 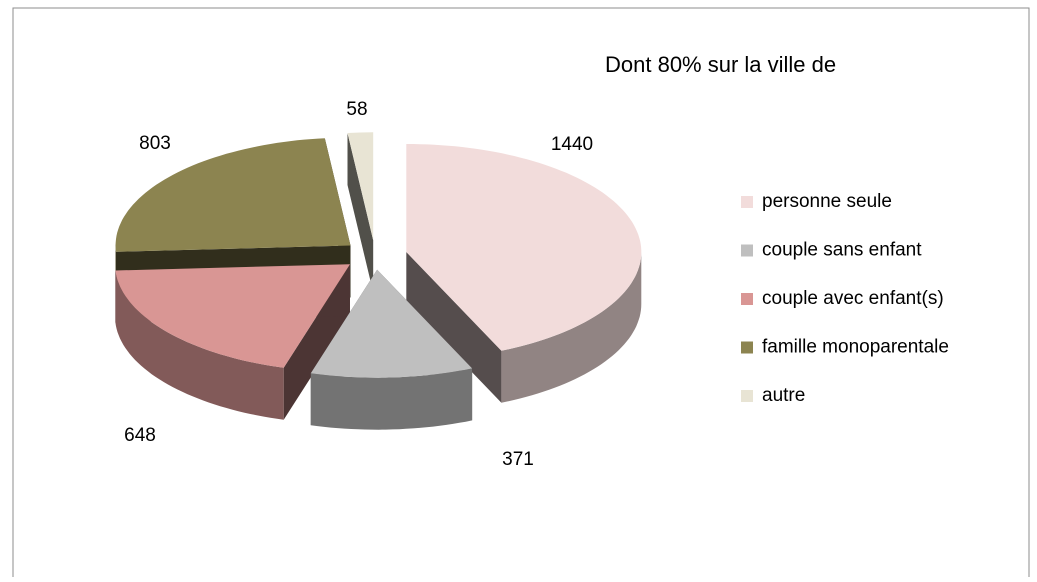 What do you see at coordinates (842, 250) in the screenshot?
I see `legend-label: couple sans enfant` at bounding box center [842, 250].